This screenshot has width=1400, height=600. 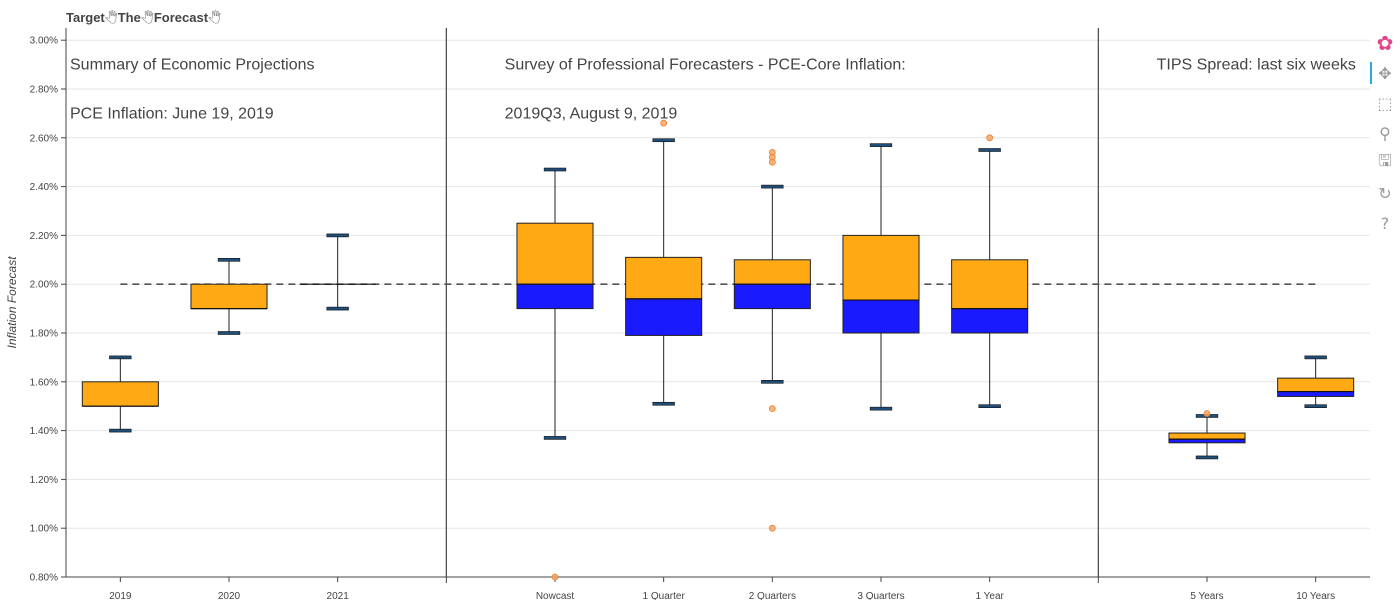 I want to click on title-part-target: Target, so click(x=85, y=17).